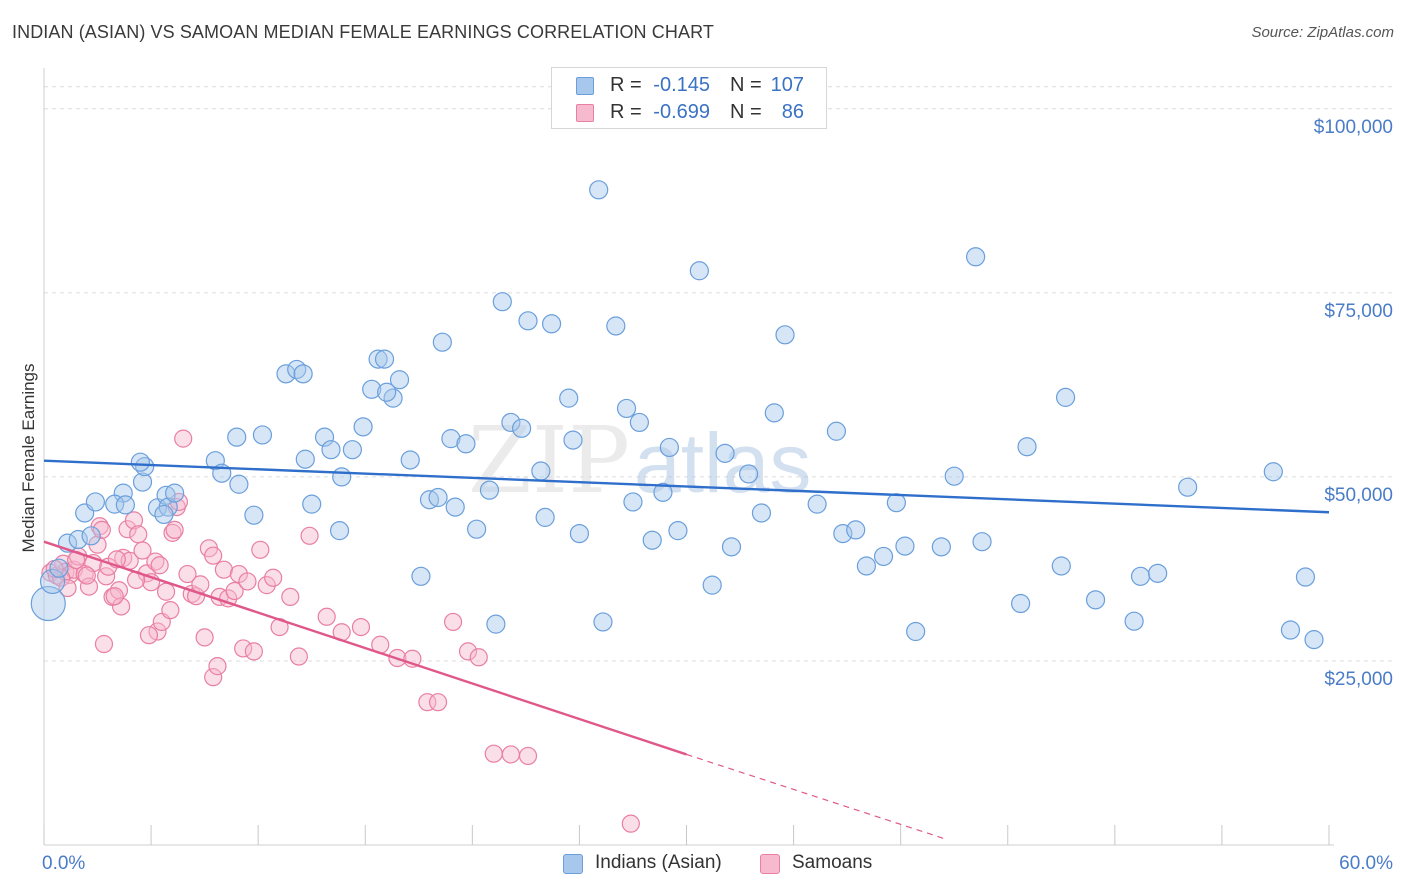 This screenshot has width=1406, height=892. What do you see at coordinates (689, 114) in the screenshot?
I see `stats-row-samoans: R = -0.699 N = 86` at bounding box center [689, 114].